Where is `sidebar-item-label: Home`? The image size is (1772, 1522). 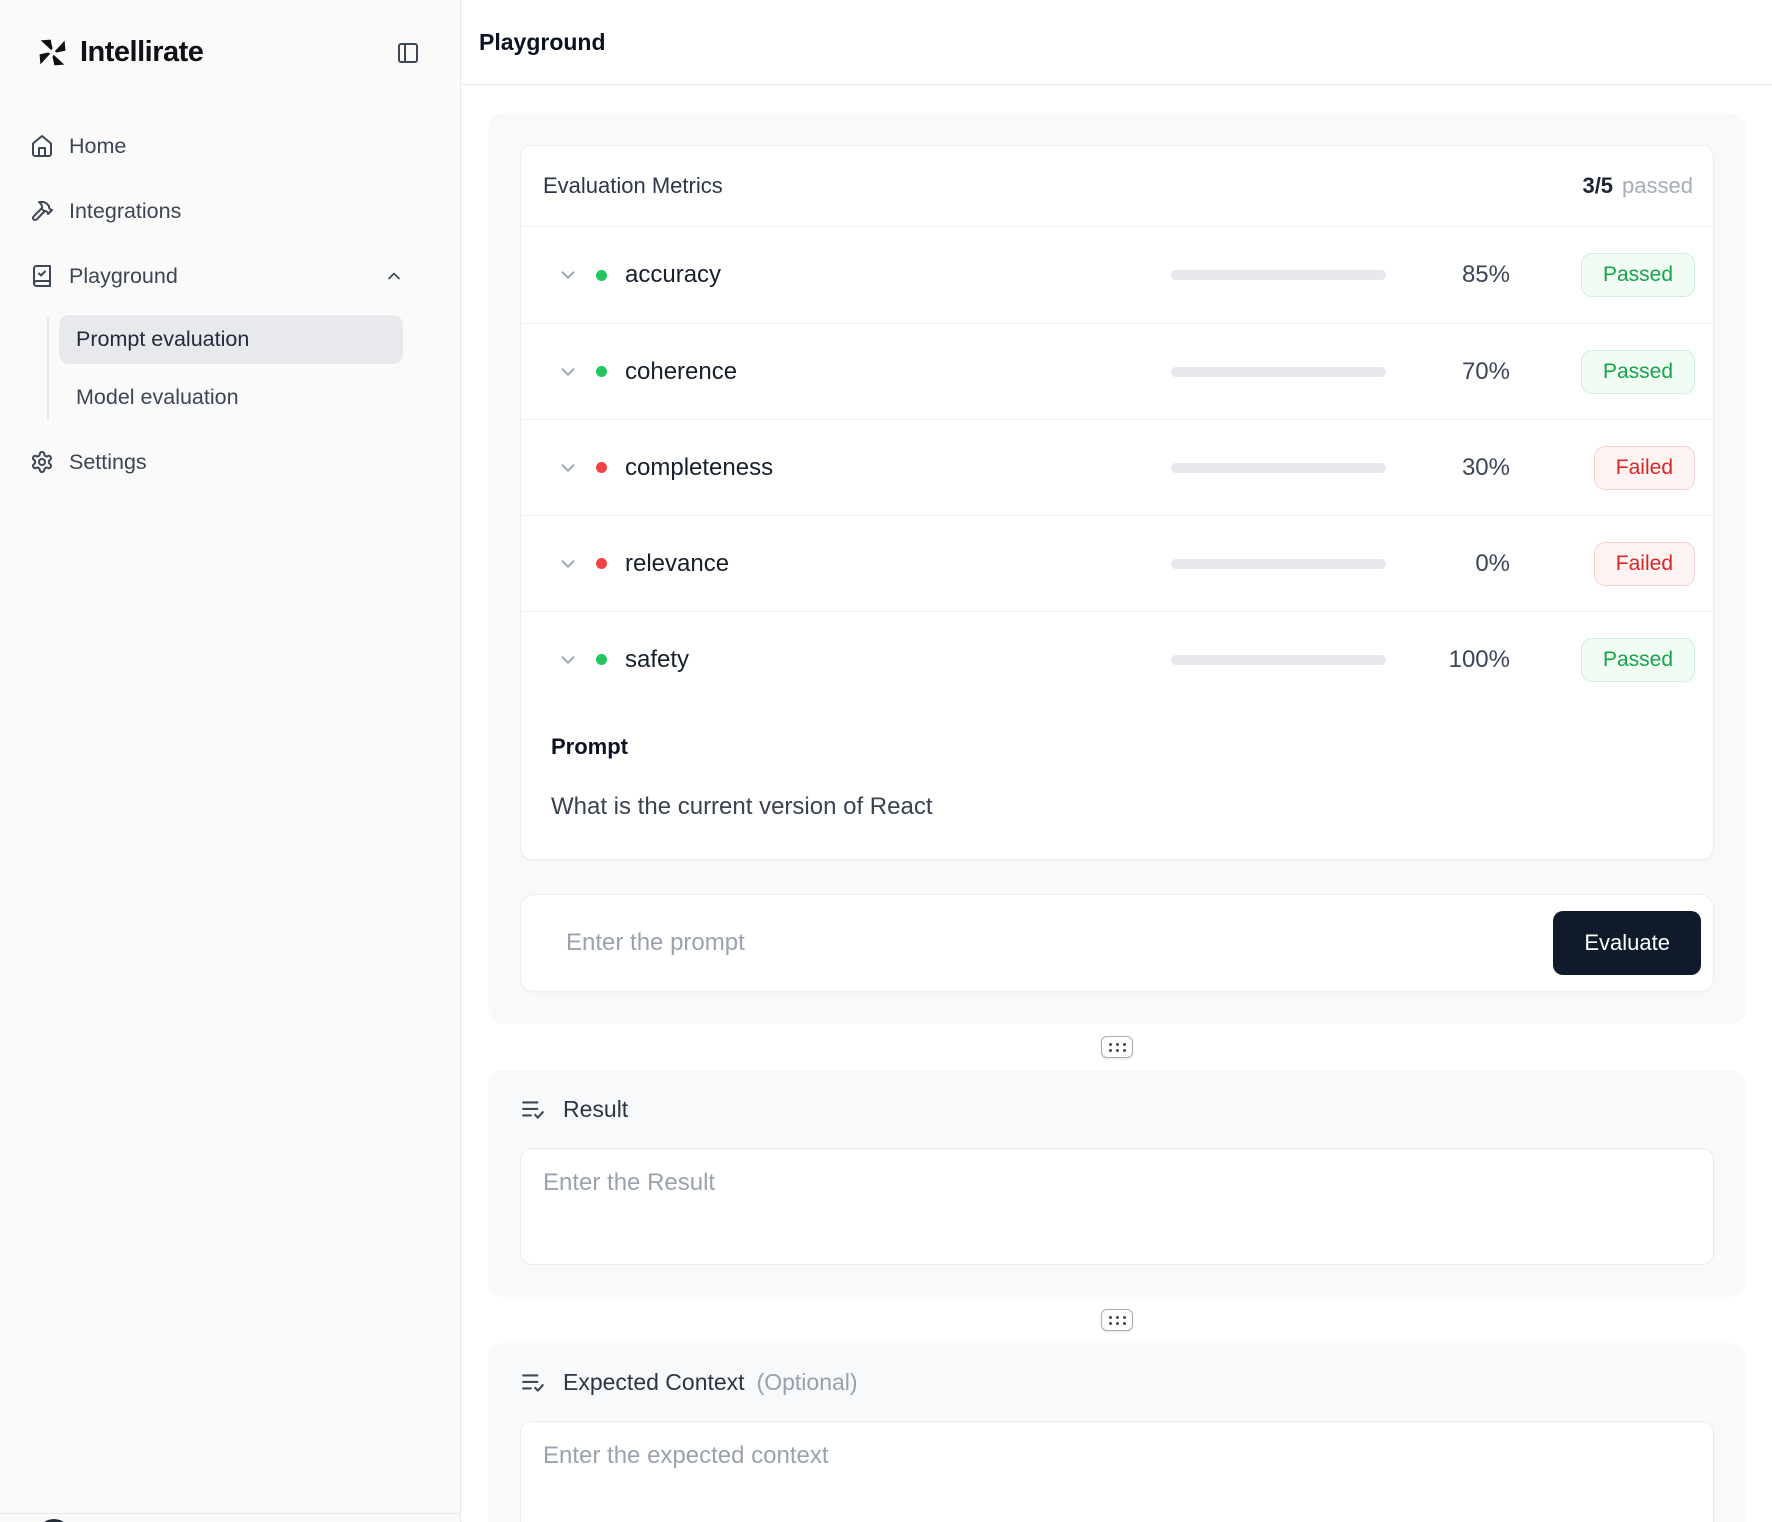 sidebar-item-label: Home is located at coordinates (98, 145).